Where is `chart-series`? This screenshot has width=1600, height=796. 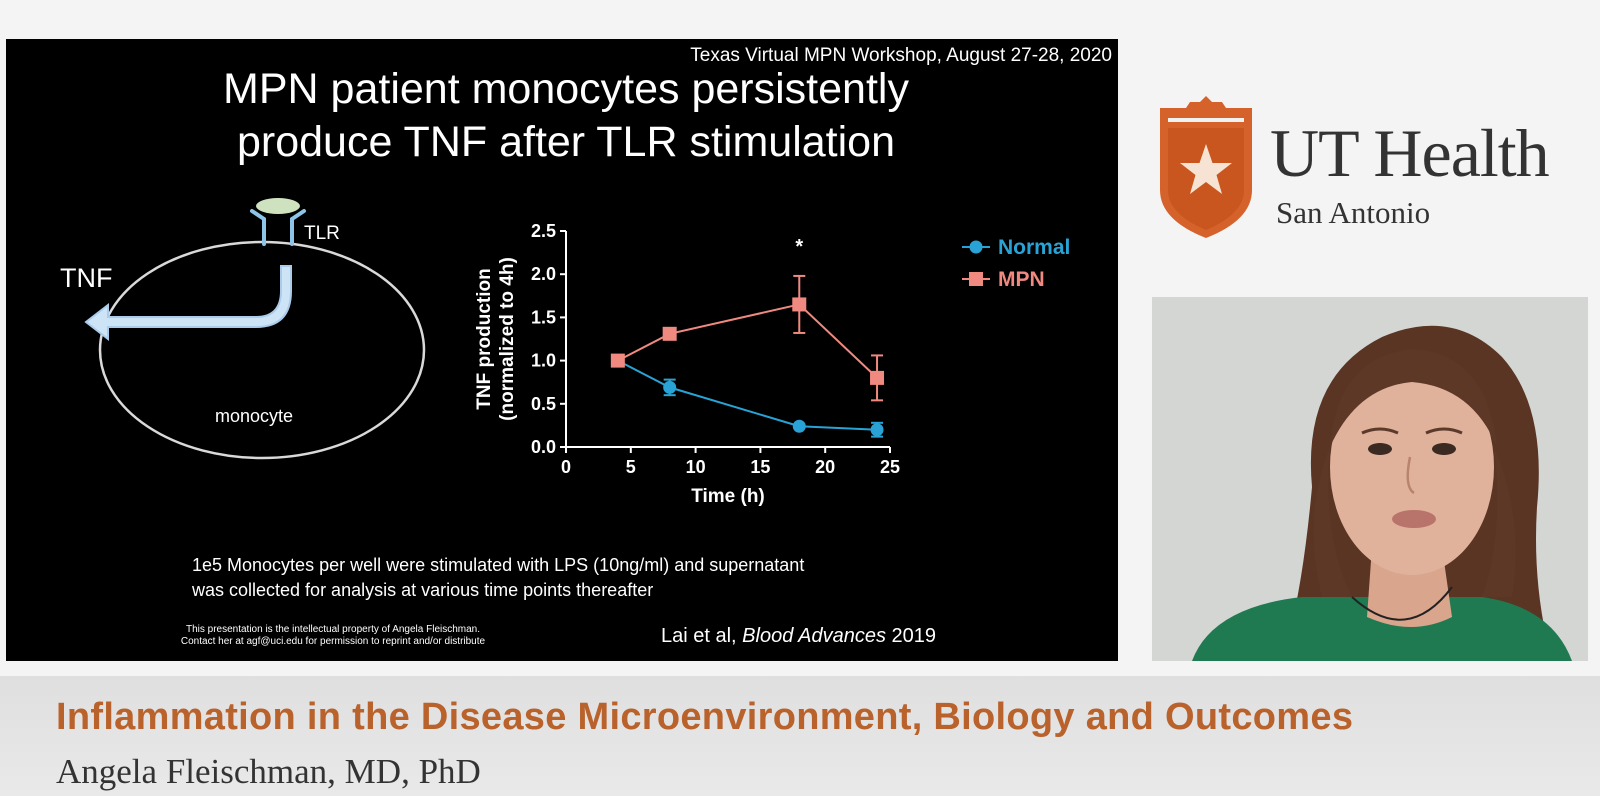
chart-series is located at coordinates (747, 356).